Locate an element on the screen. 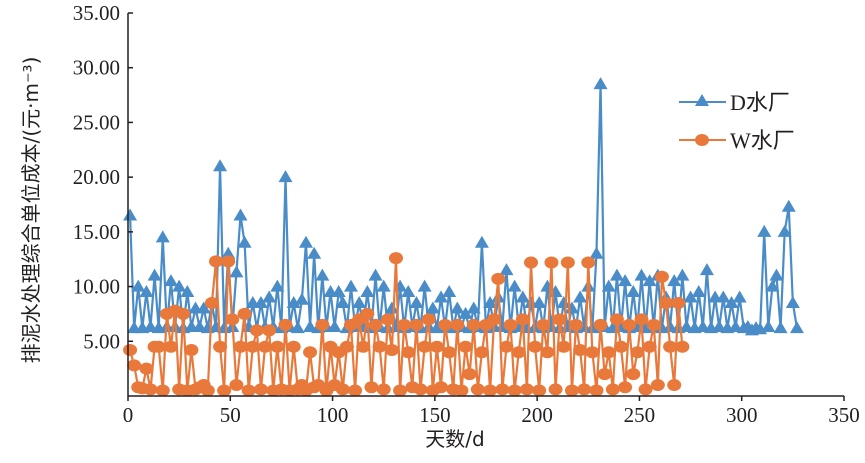  x-tick-label: 100 is located at coordinates (333, 415).